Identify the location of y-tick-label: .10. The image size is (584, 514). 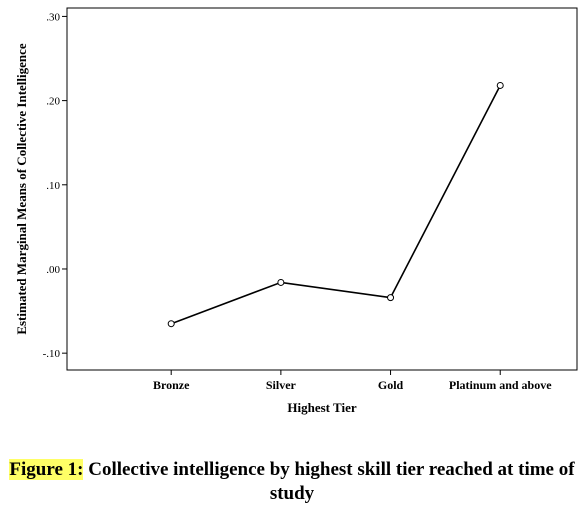
(53, 186).